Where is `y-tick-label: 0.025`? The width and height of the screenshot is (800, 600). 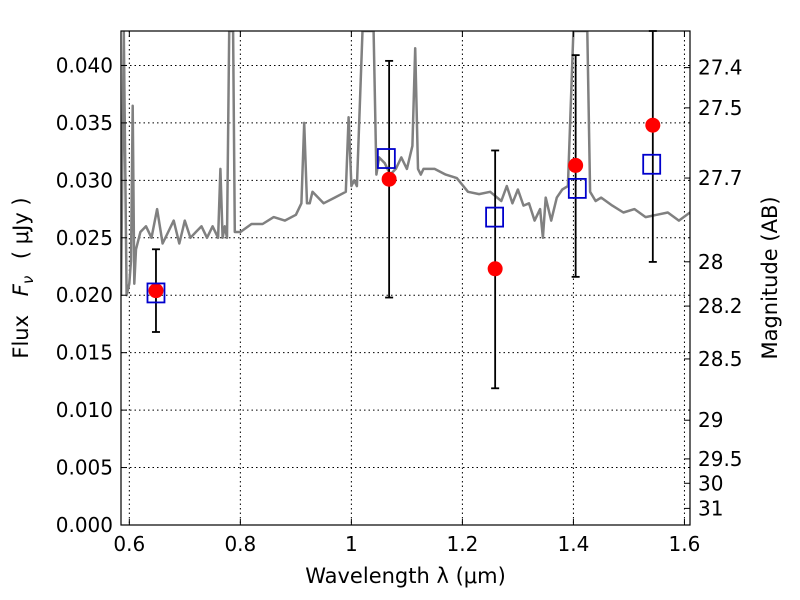 y-tick-label: 0.025 is located at coordinates (84, 238).